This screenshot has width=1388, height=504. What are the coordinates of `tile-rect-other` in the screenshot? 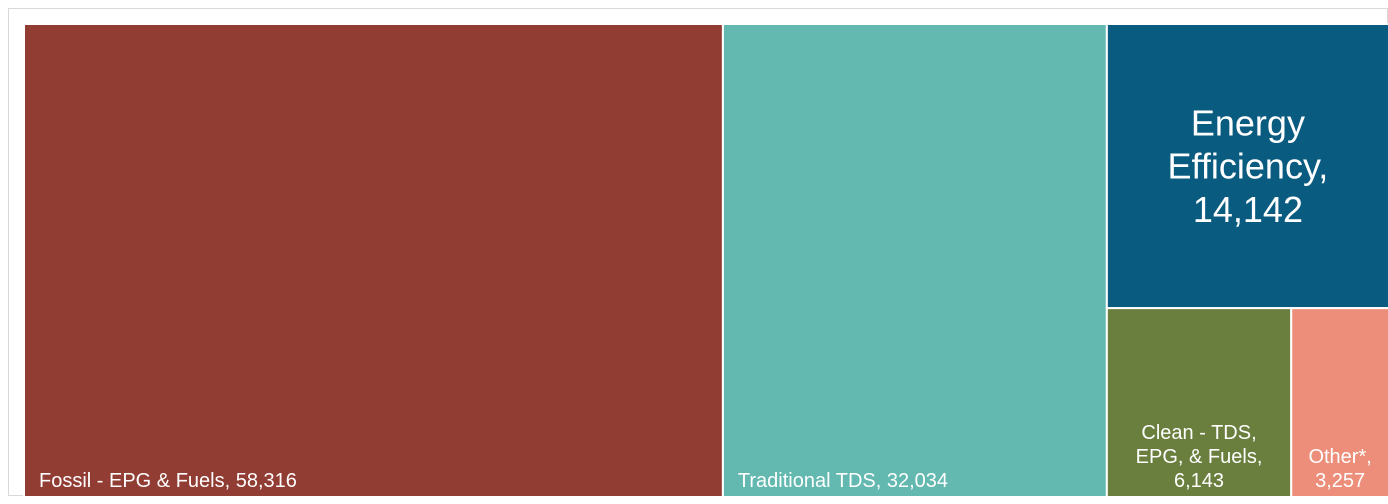 It's located at (1339, 402).